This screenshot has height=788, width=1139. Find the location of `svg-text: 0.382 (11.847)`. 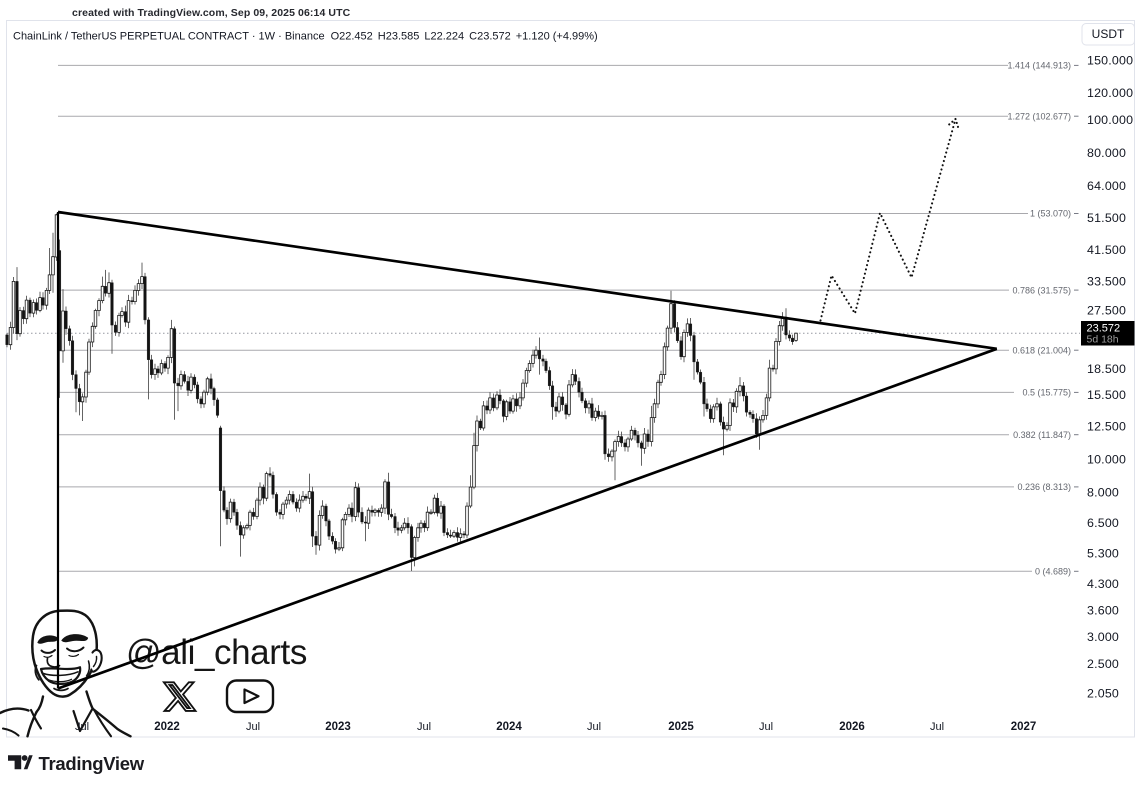

svg-text: 0.382 (11.847) is located at coordinates (1042, 435).